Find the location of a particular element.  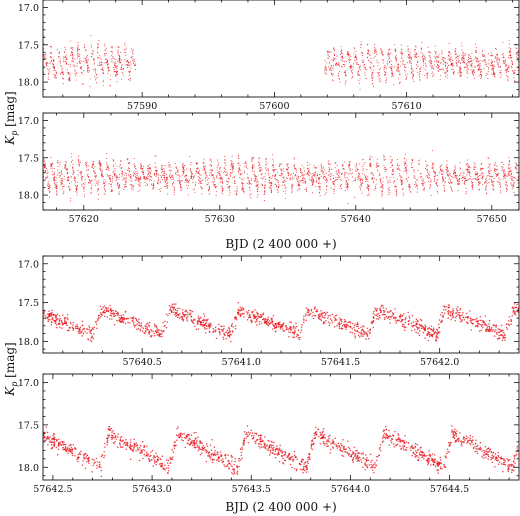

y-tick-label: 18.0 is located at coordinates (28, 83).